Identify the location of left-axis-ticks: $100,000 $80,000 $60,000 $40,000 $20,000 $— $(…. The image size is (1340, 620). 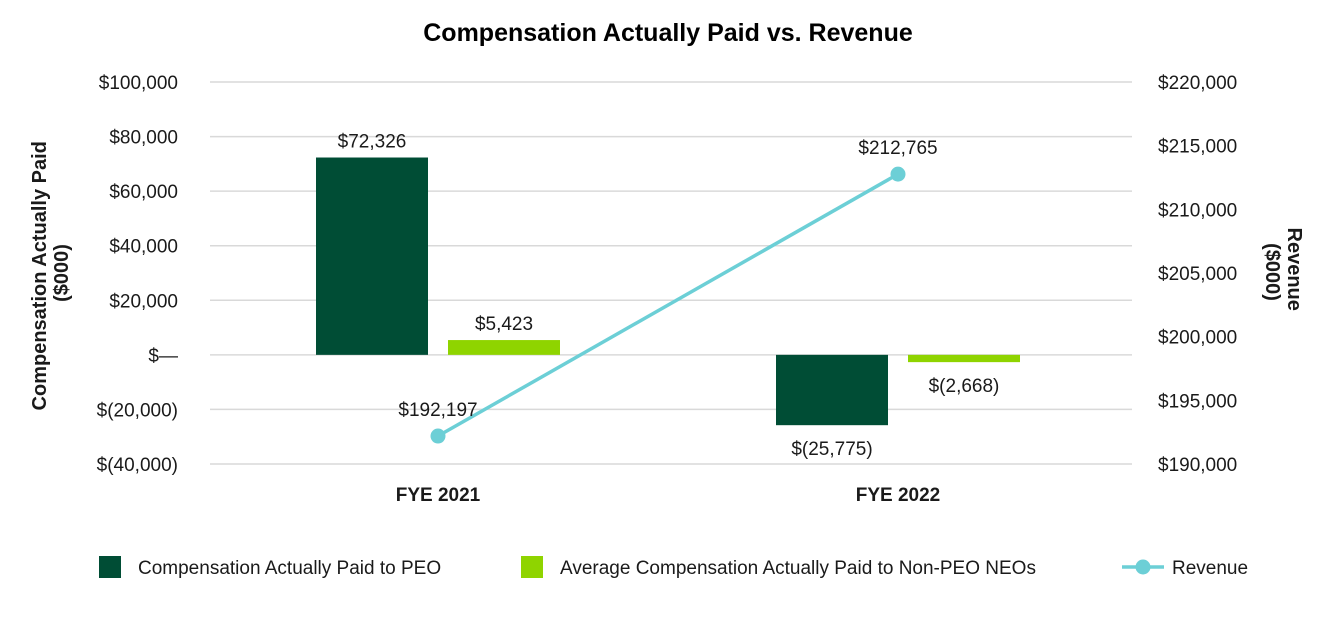
(137, 274).